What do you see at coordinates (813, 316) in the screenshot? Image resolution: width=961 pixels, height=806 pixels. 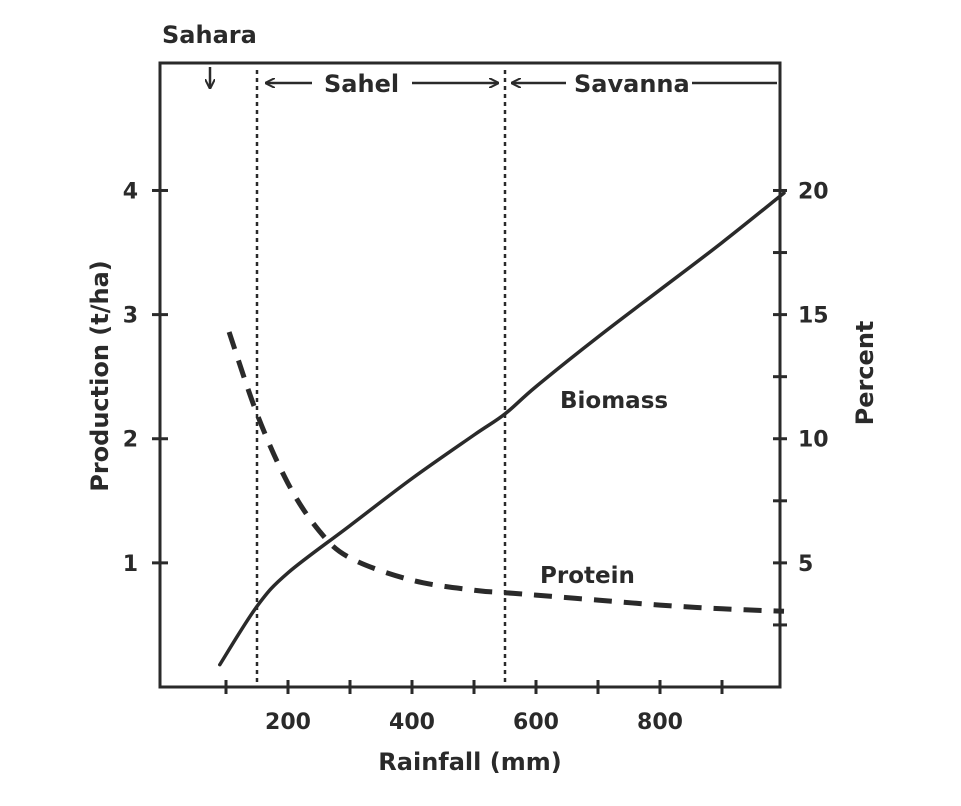 I see `y-right-tick-label-15: 15` at bounding box center [813, 316].